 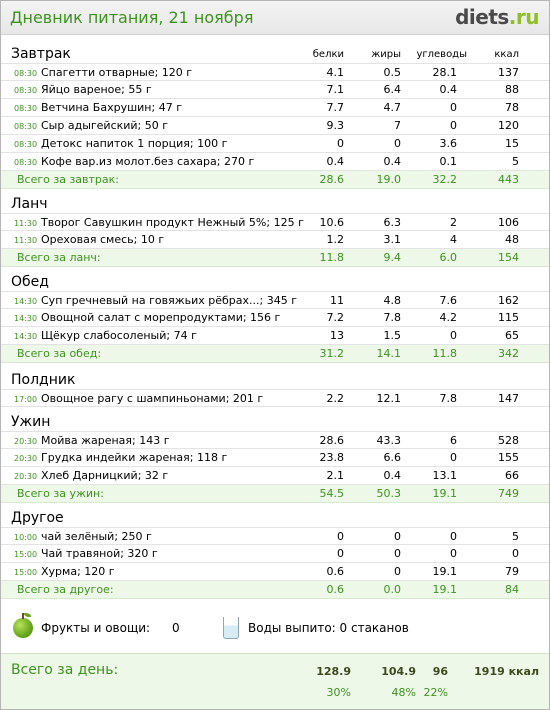 What do you see at coordinates (335, 107) in the screenshot?
I see `food-protein: 7.7` at bounding box center [335, 107].